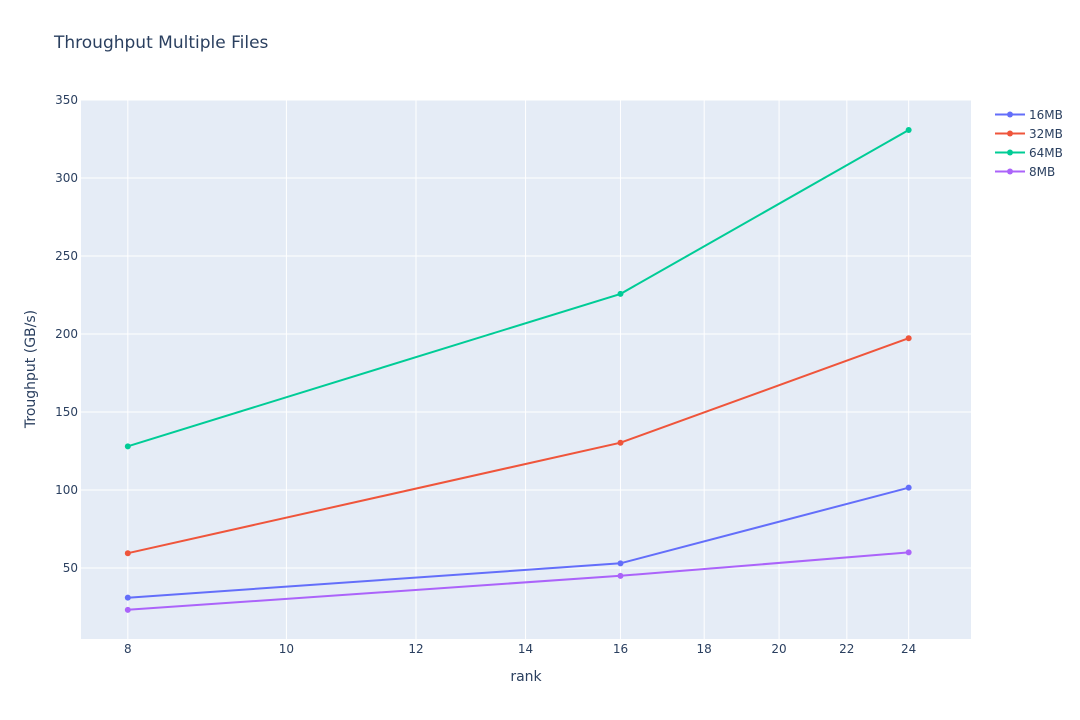 Image resolution: width=1080 pixels, height=720 pixels. I want to click on legend-label: 16MB, so click(1046, 114).